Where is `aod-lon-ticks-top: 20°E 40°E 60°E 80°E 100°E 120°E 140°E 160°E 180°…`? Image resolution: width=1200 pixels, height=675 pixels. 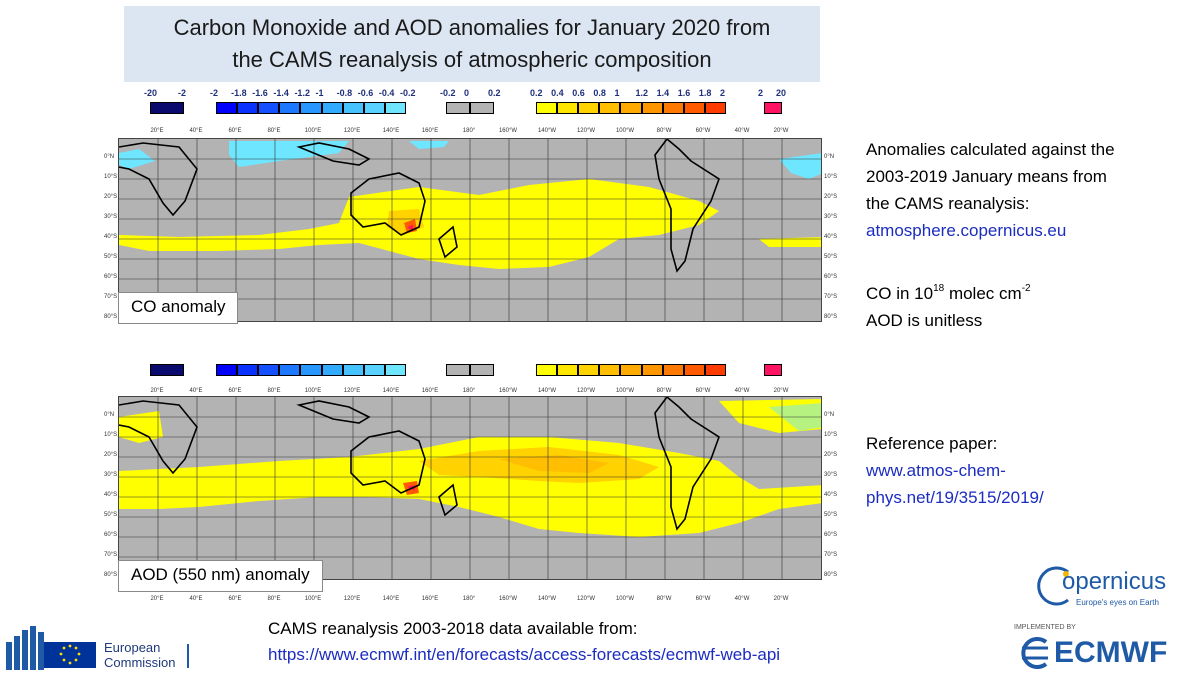 aod-lon-ticks-top: 20°E 40°E 60°E 80°E 100°E 120°E 140°E 160°E 180°… is located at coordinates (470, 393).